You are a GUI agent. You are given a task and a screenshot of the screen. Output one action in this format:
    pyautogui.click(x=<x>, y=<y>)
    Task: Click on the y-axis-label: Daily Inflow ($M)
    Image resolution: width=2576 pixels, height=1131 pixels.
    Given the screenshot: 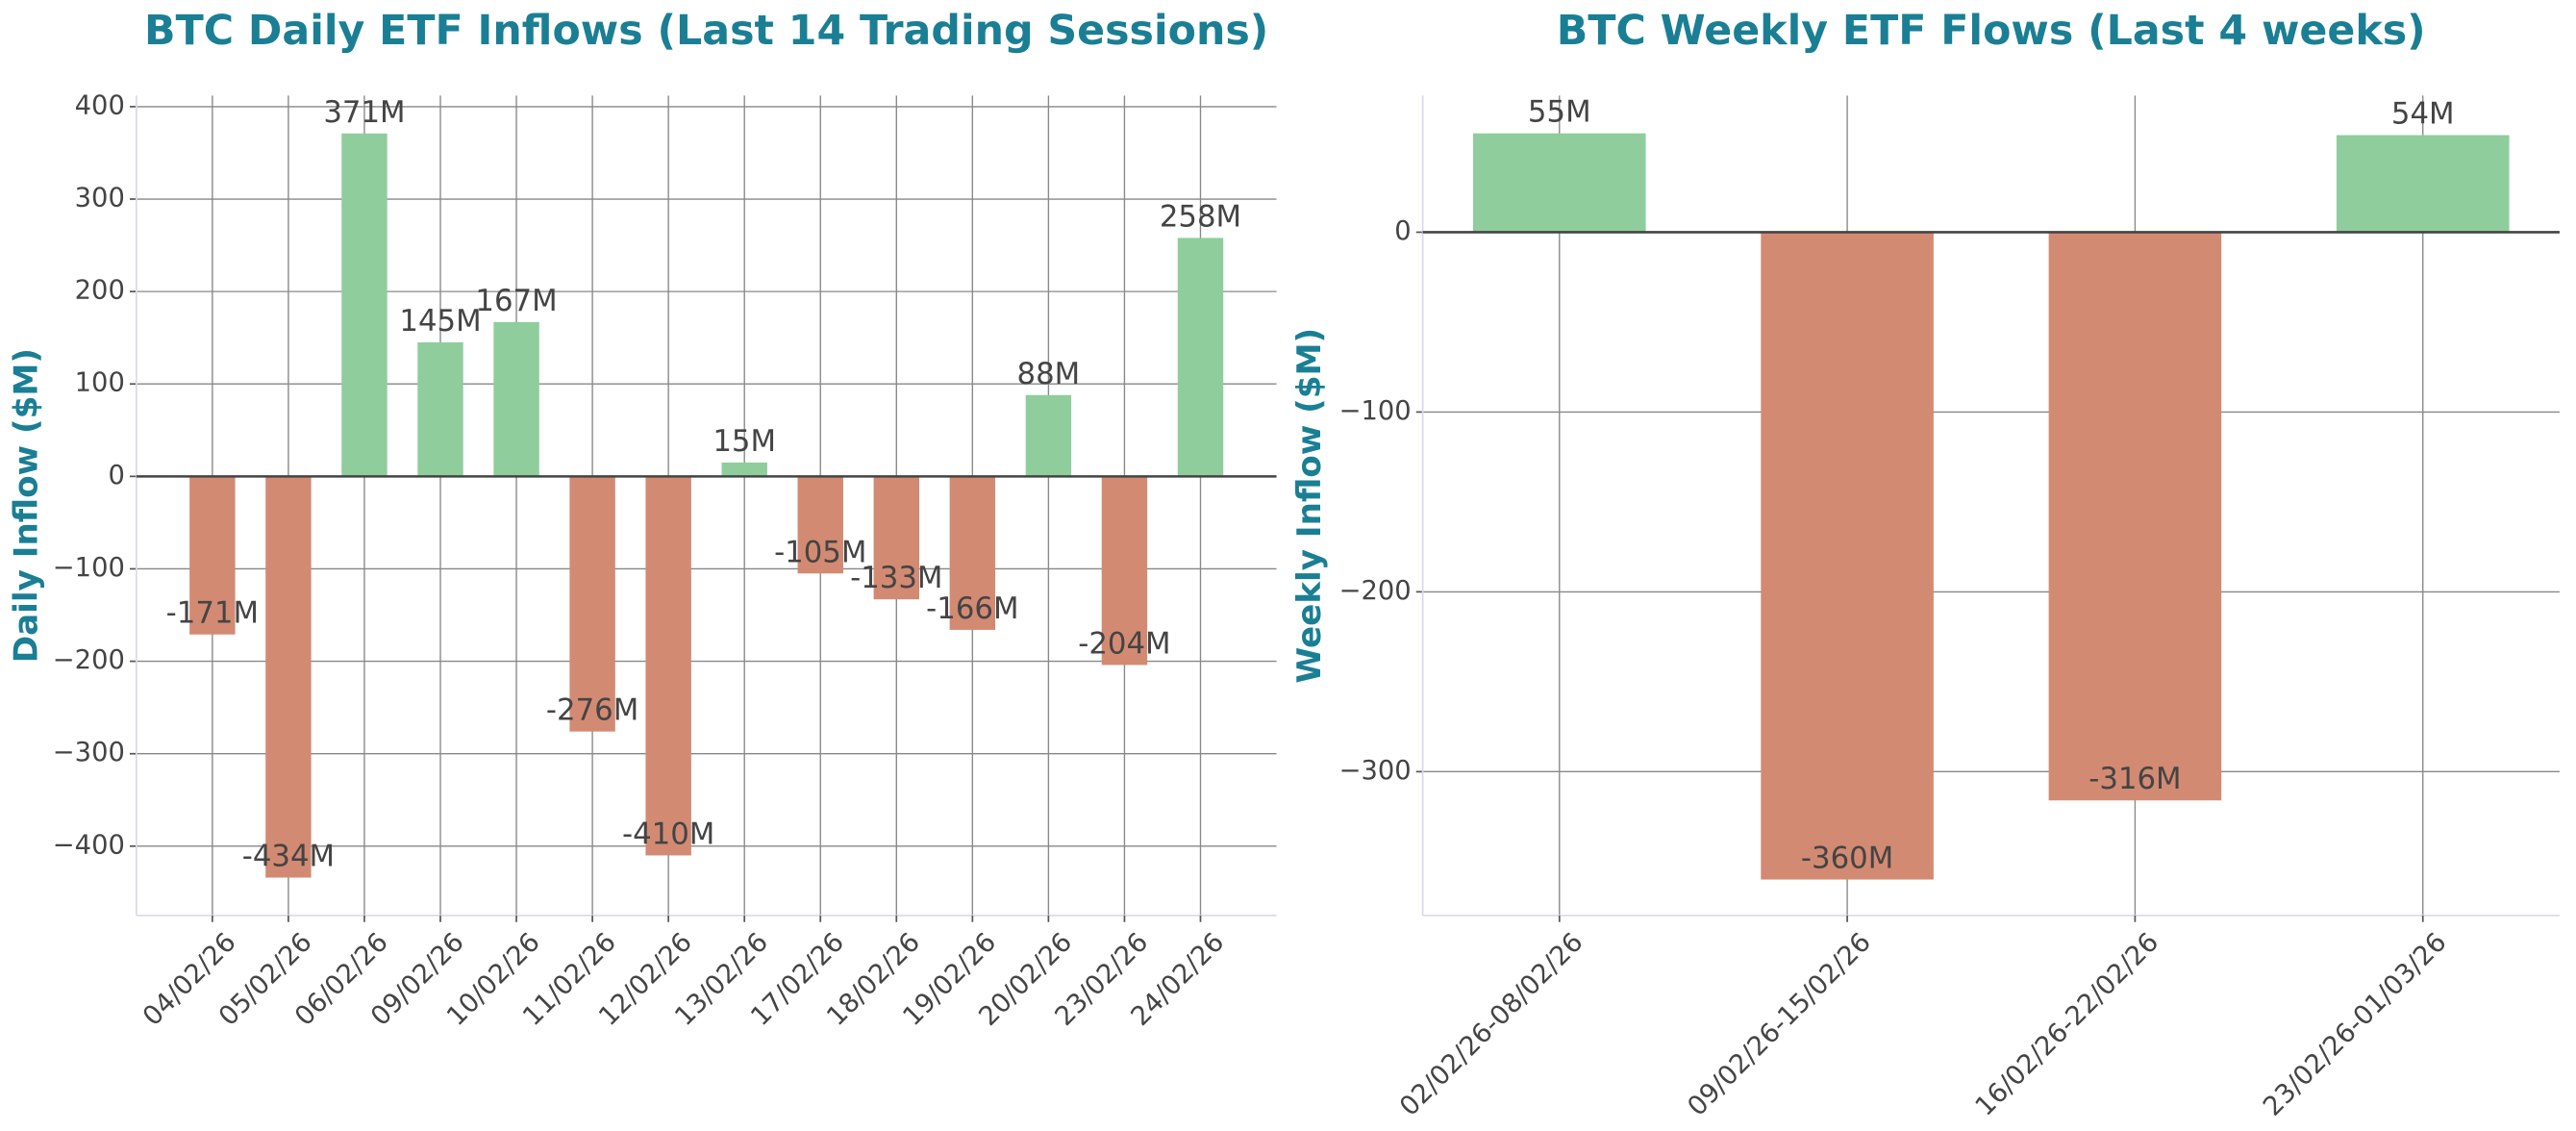 What is the action you would take?
    pyautogui.click(x=27, y=506)
    